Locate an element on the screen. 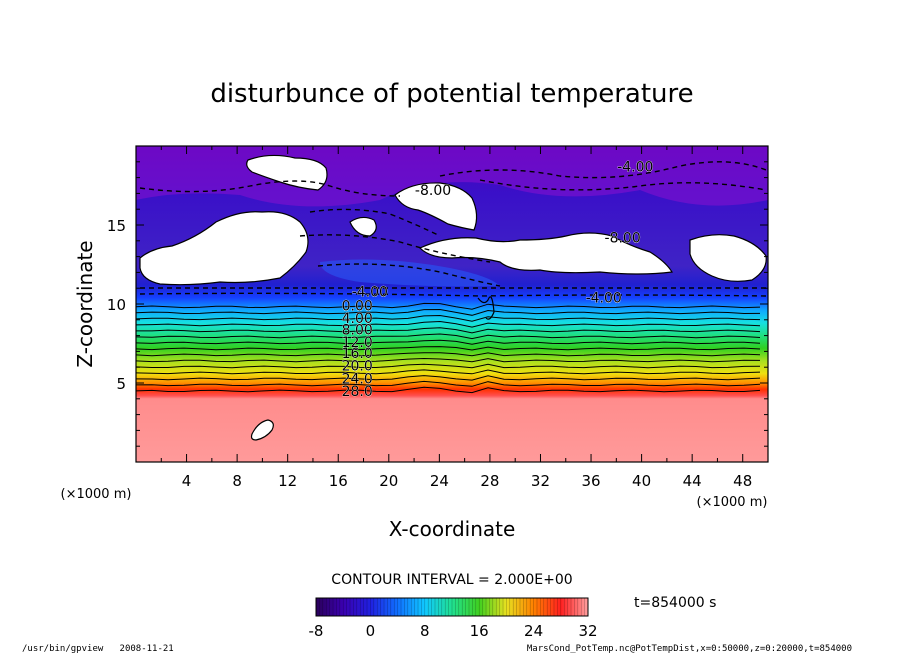 The width and height of the screenshot is (904, 654). negative-contours is located at coordinates (453, 229).